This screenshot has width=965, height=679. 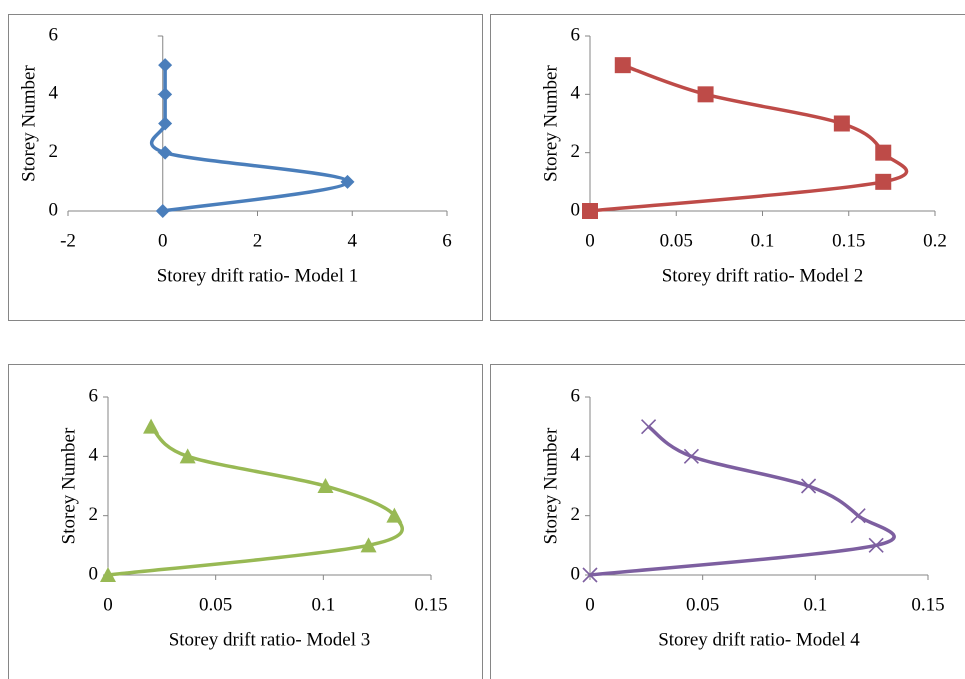 What do you see at coordinates (353, 240) in the screenshot?
I see `x-tick-label: 4` at bounding box center [353, 240].